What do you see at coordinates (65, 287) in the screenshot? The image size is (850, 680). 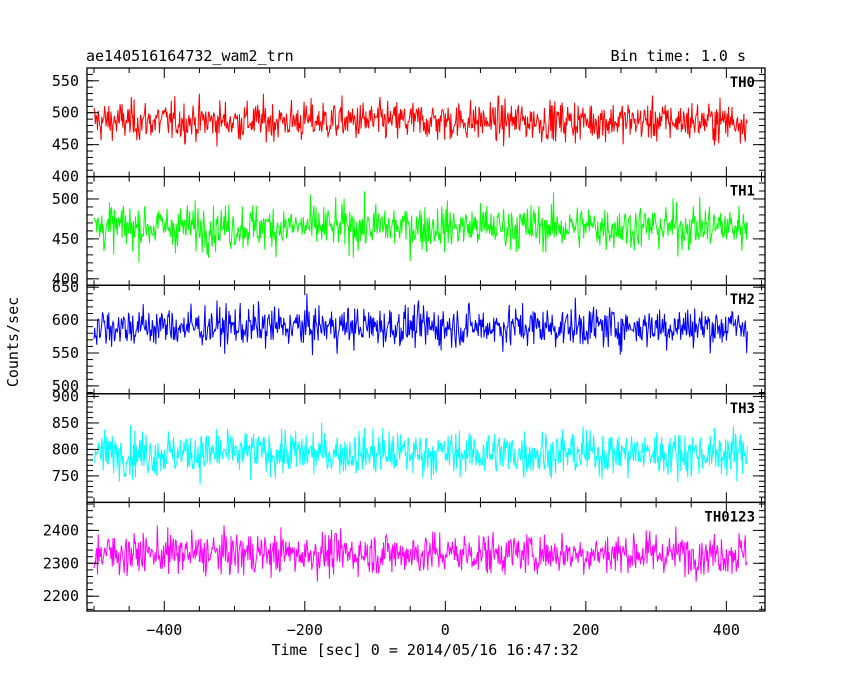 I see `y-tick-label: 650` at bounding box center [65, 287].